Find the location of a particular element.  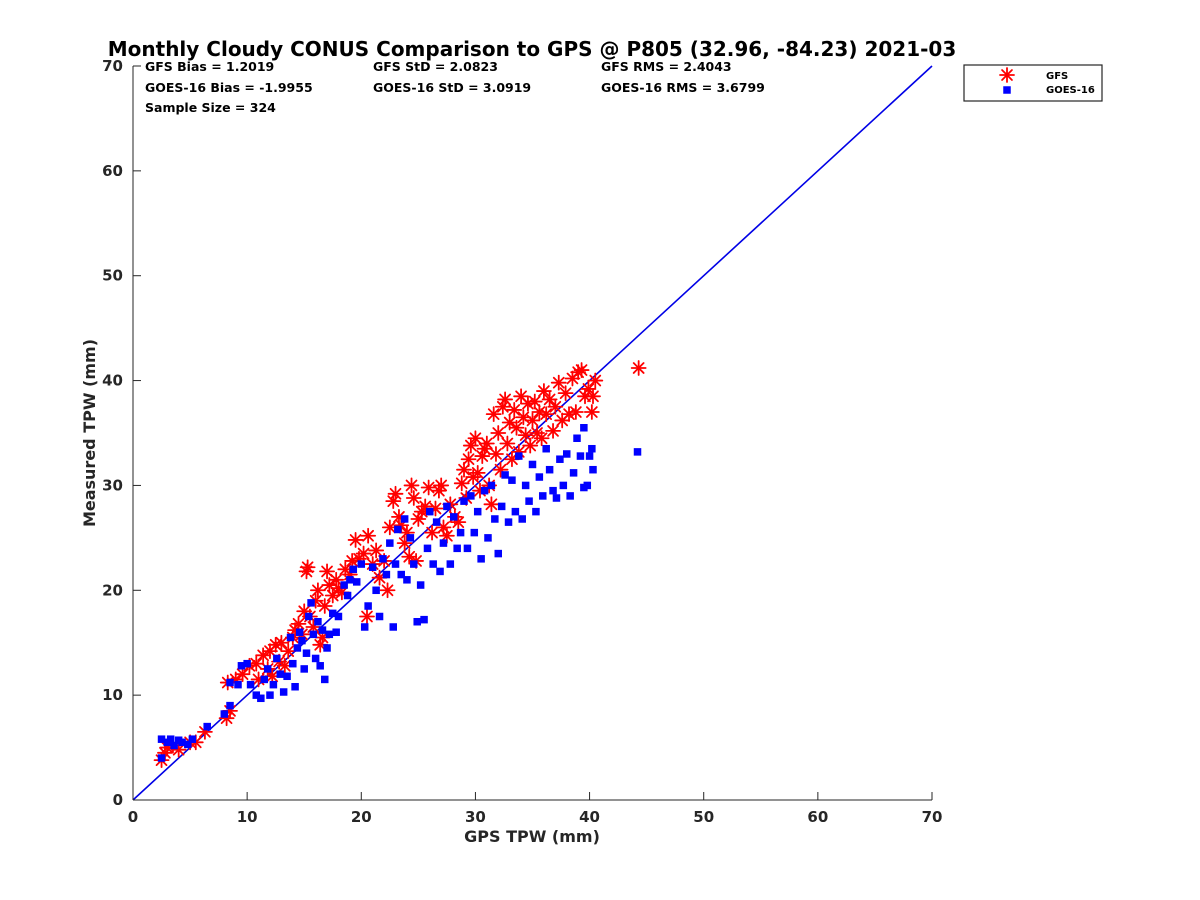

y-tick-label: 60 is located at coordinates (112, 171).